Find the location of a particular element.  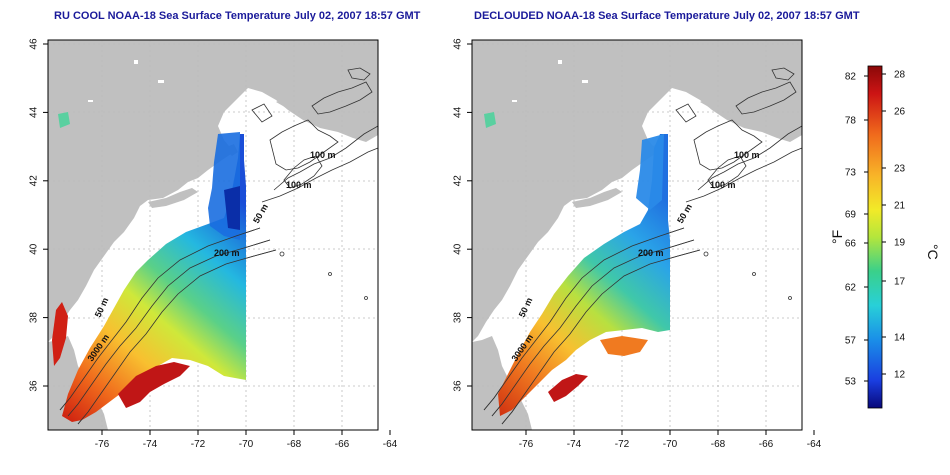

x-axis-left: -76 -74 -72 -70 -68 -66 -64 is located at coordinates (246, 440).